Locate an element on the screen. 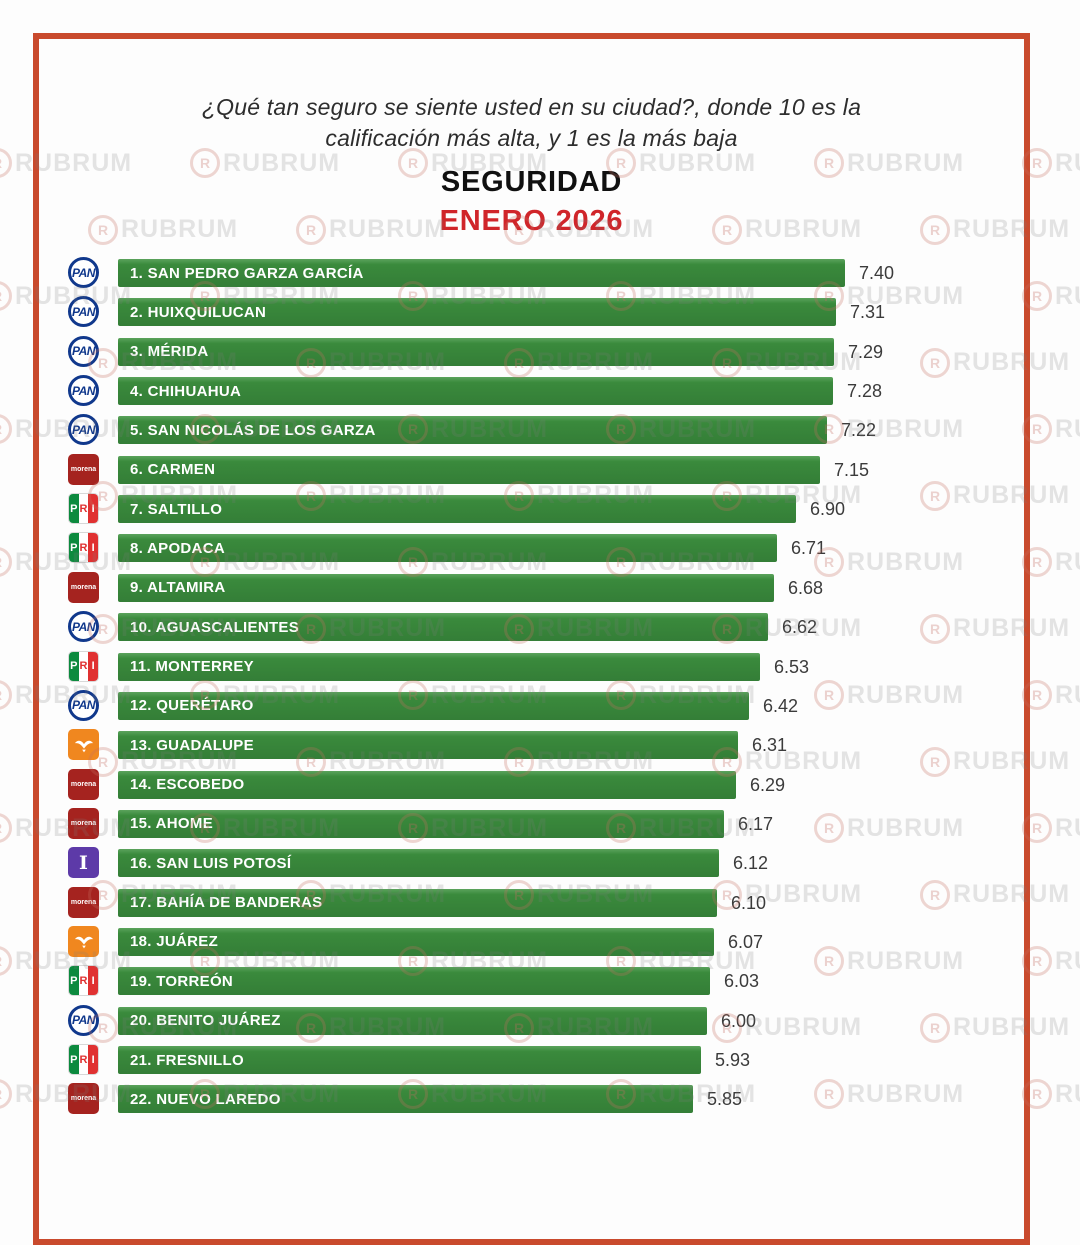 The width and height of the screenshot is (1080, 1245). chart-row-12: PAN 12. QUERÉTARO 6.42 is located at coordinates (540, 705).